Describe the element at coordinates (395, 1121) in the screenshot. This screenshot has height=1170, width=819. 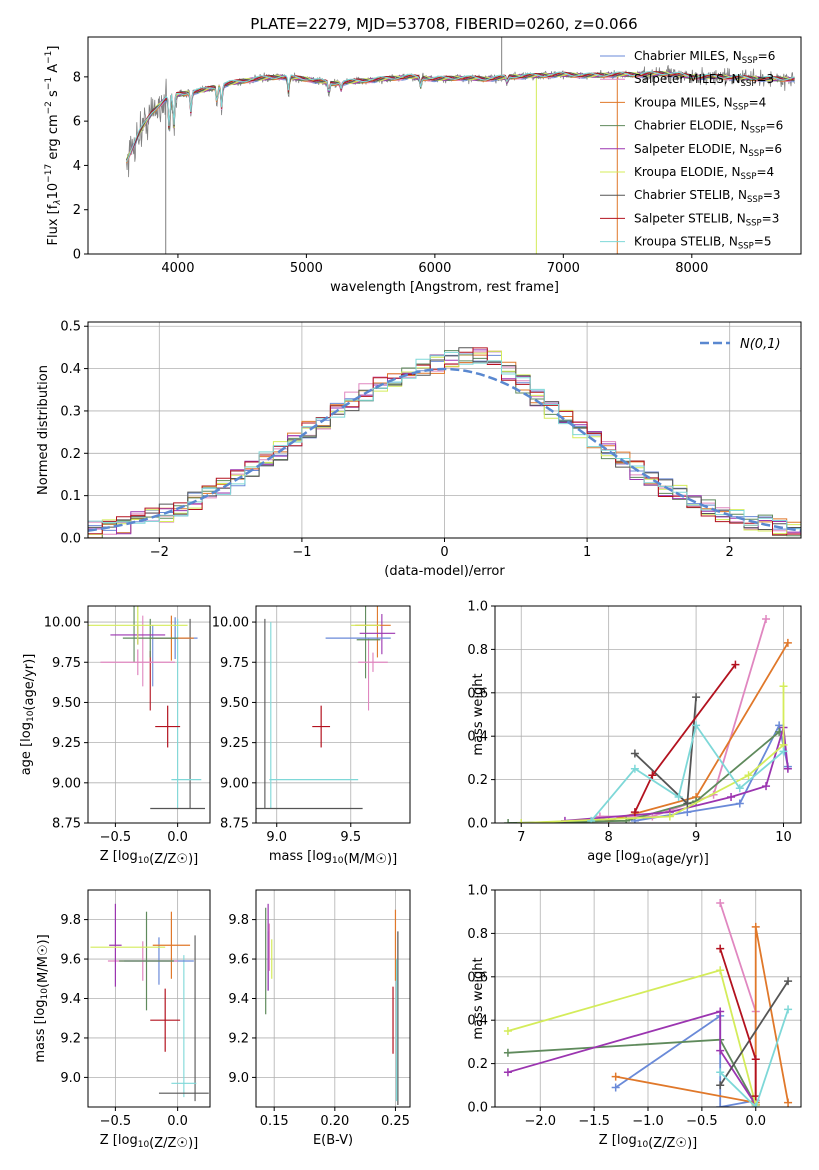
I see `x-tick-label: 0.25` at that location.